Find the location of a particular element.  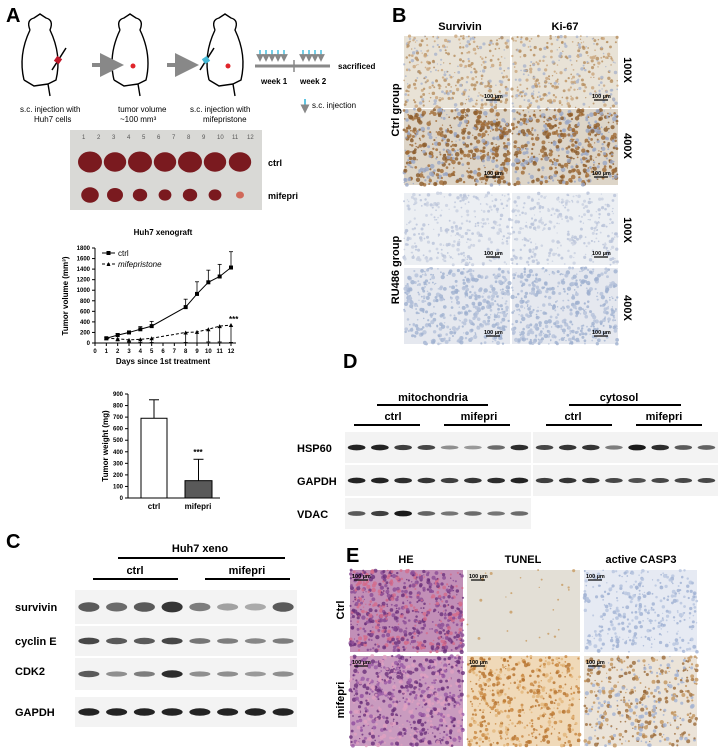

band-CDK2 is located at coordinates (144, 674).